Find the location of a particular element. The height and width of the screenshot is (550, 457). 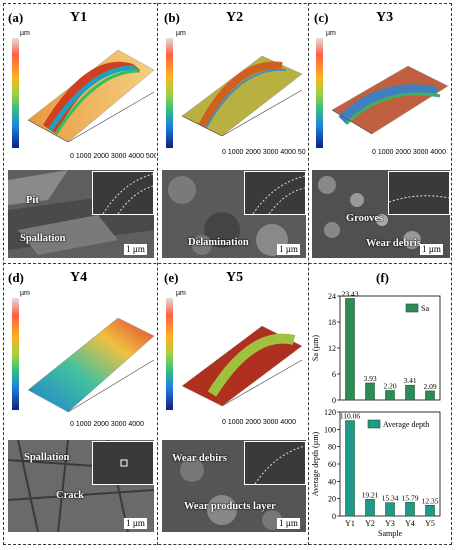

panel-label: (a) is located at coordinates (16, 17).